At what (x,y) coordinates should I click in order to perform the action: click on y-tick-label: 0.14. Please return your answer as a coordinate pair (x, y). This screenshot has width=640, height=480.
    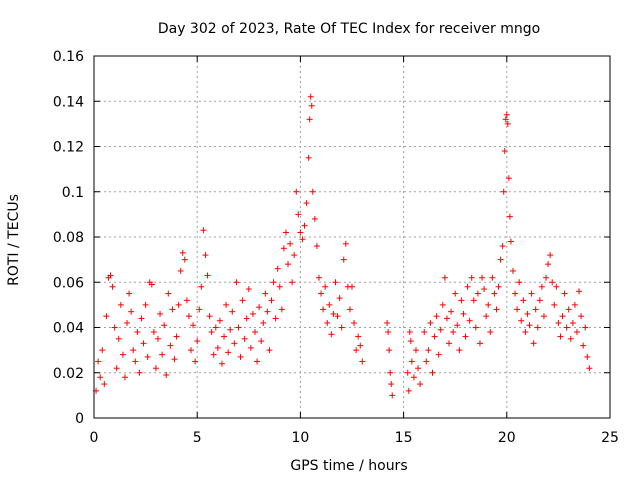
    Looking at the image, I should click on (68, 102).